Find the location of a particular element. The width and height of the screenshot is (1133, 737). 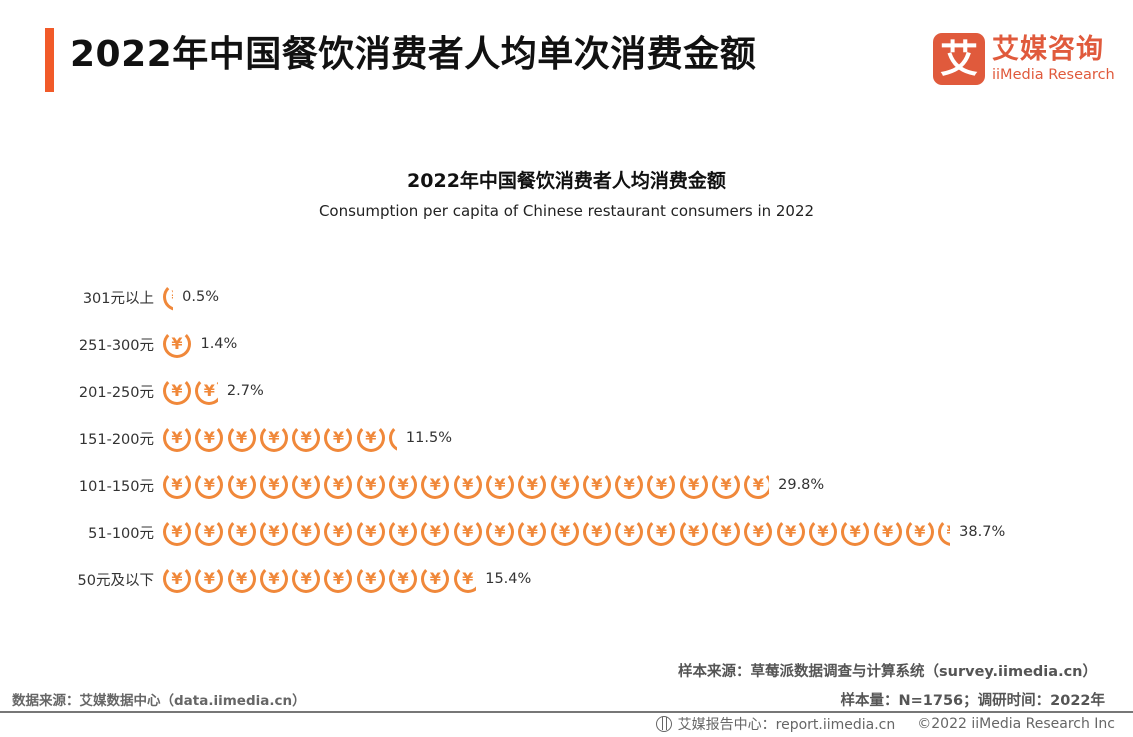

category-label: 251-300元 is located at coordinates (116, 345).